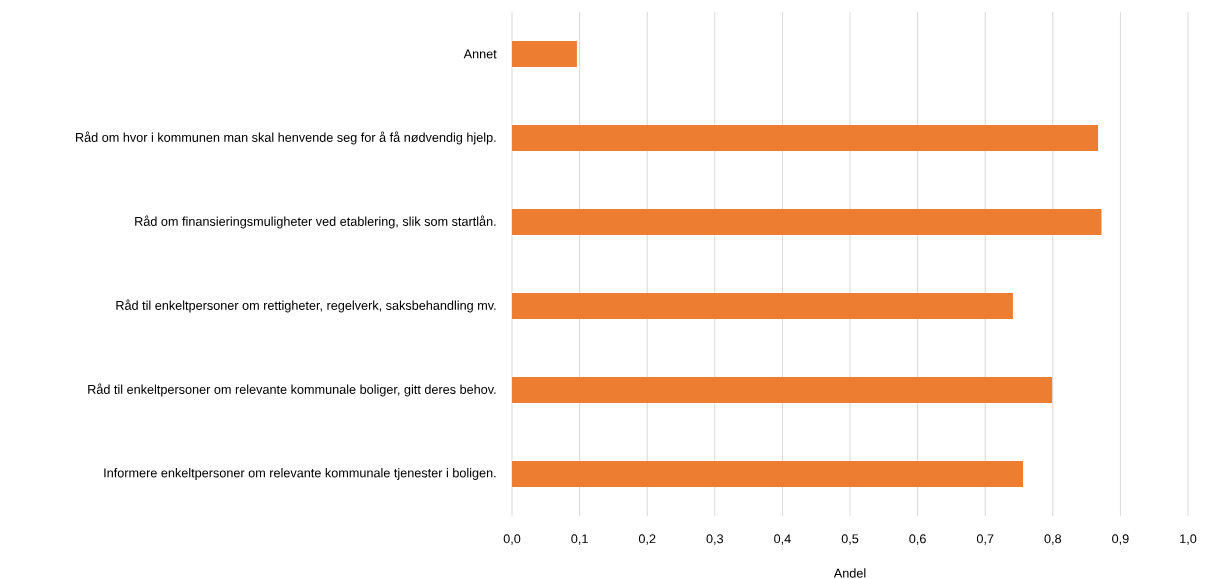 This screenshot has width=1205, height=579. What do you see at coordinates (1188, 539) in the screenshot?
I see `x-tick-label: 1,0` at bounding box center [1188, 539].